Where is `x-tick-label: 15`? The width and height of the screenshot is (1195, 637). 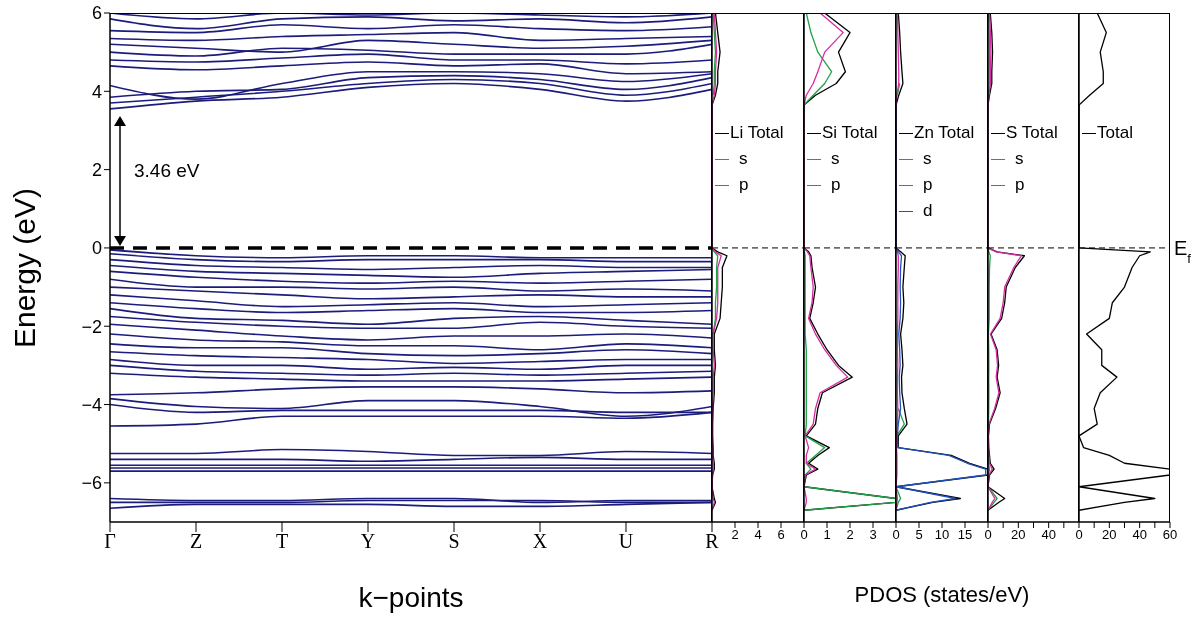 x-tick-label: 15 is located at coordinates (965, 535).